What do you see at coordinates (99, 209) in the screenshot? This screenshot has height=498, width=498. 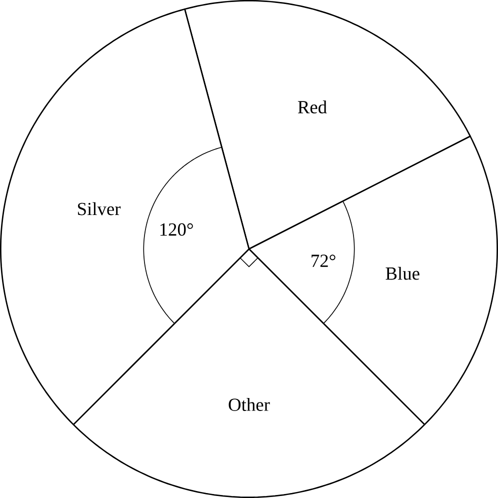 I see `slice-label: Silver` at bounding box center [99, 209].